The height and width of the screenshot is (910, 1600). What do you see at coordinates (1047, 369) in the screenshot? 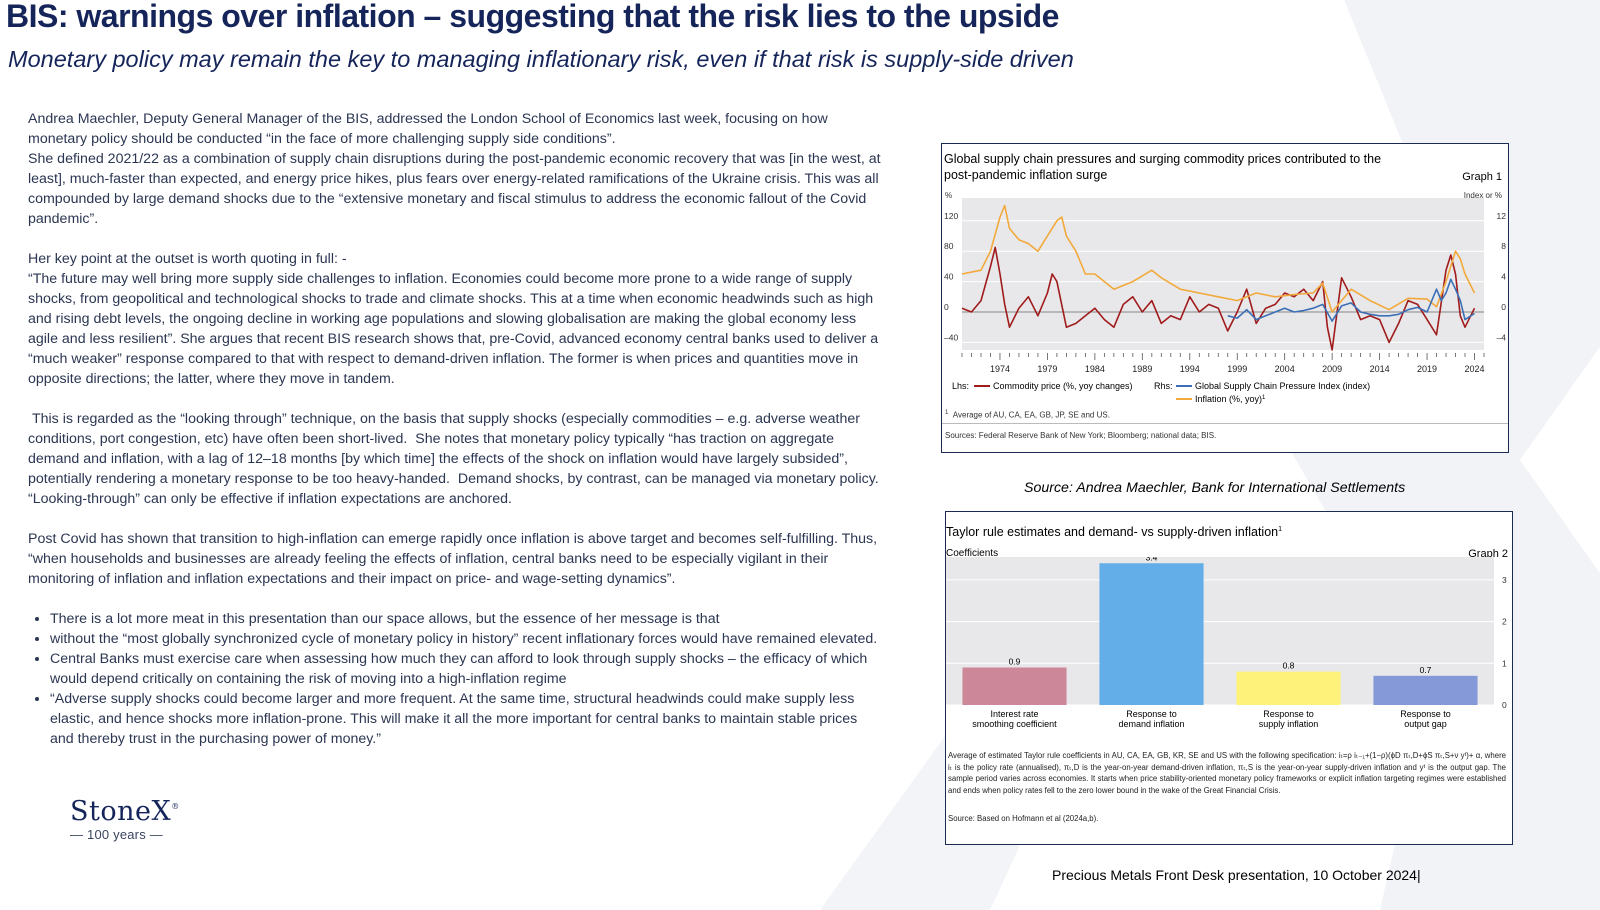
I see `x-tick-label: 1979` at bounding box center [1047, 369].